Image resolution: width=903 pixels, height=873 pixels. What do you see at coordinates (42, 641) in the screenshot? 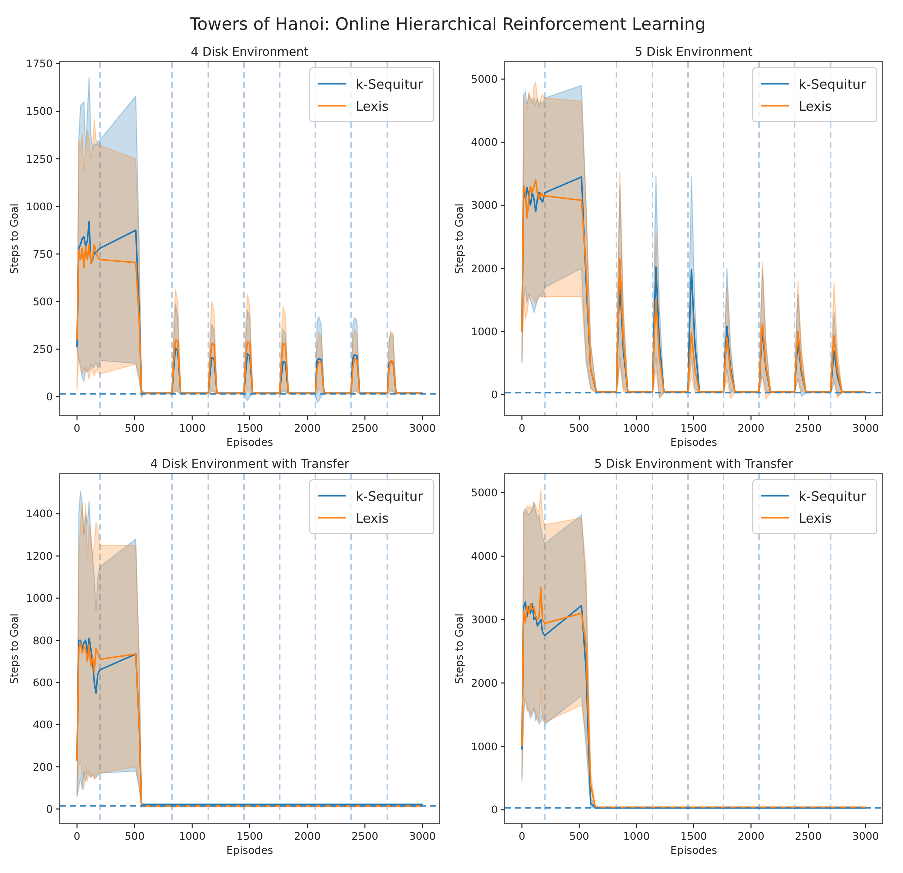
I see `y-tick-label: 800` at bounding box center [42, 641].